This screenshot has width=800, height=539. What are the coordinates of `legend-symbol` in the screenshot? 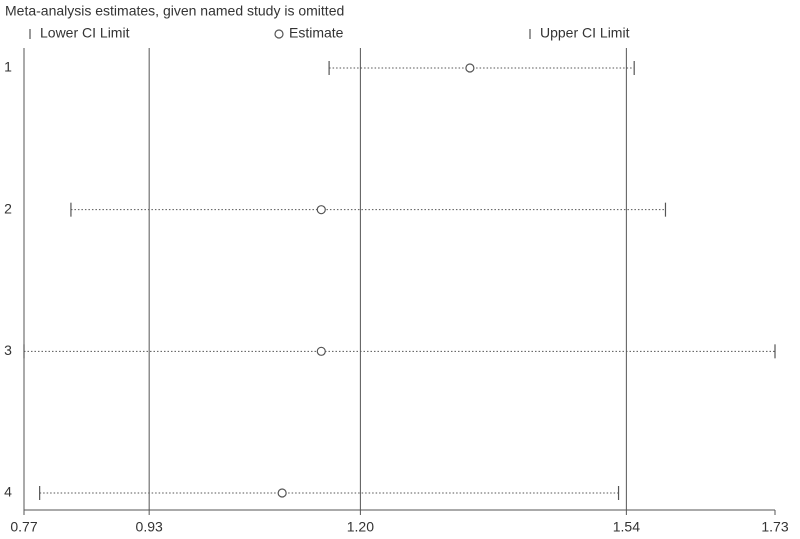 It's located at (279, 34).